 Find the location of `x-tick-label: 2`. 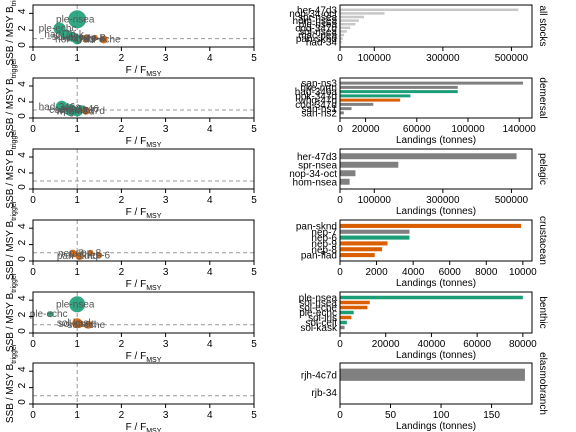

x-tick-label: 2 is located at coordinates (122, 200).